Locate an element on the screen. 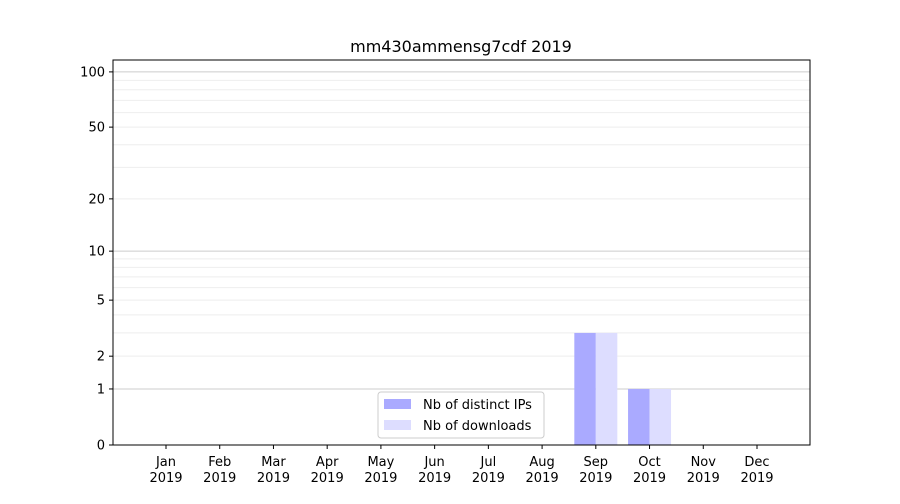  legend-box is located at coordinates (461, 415).